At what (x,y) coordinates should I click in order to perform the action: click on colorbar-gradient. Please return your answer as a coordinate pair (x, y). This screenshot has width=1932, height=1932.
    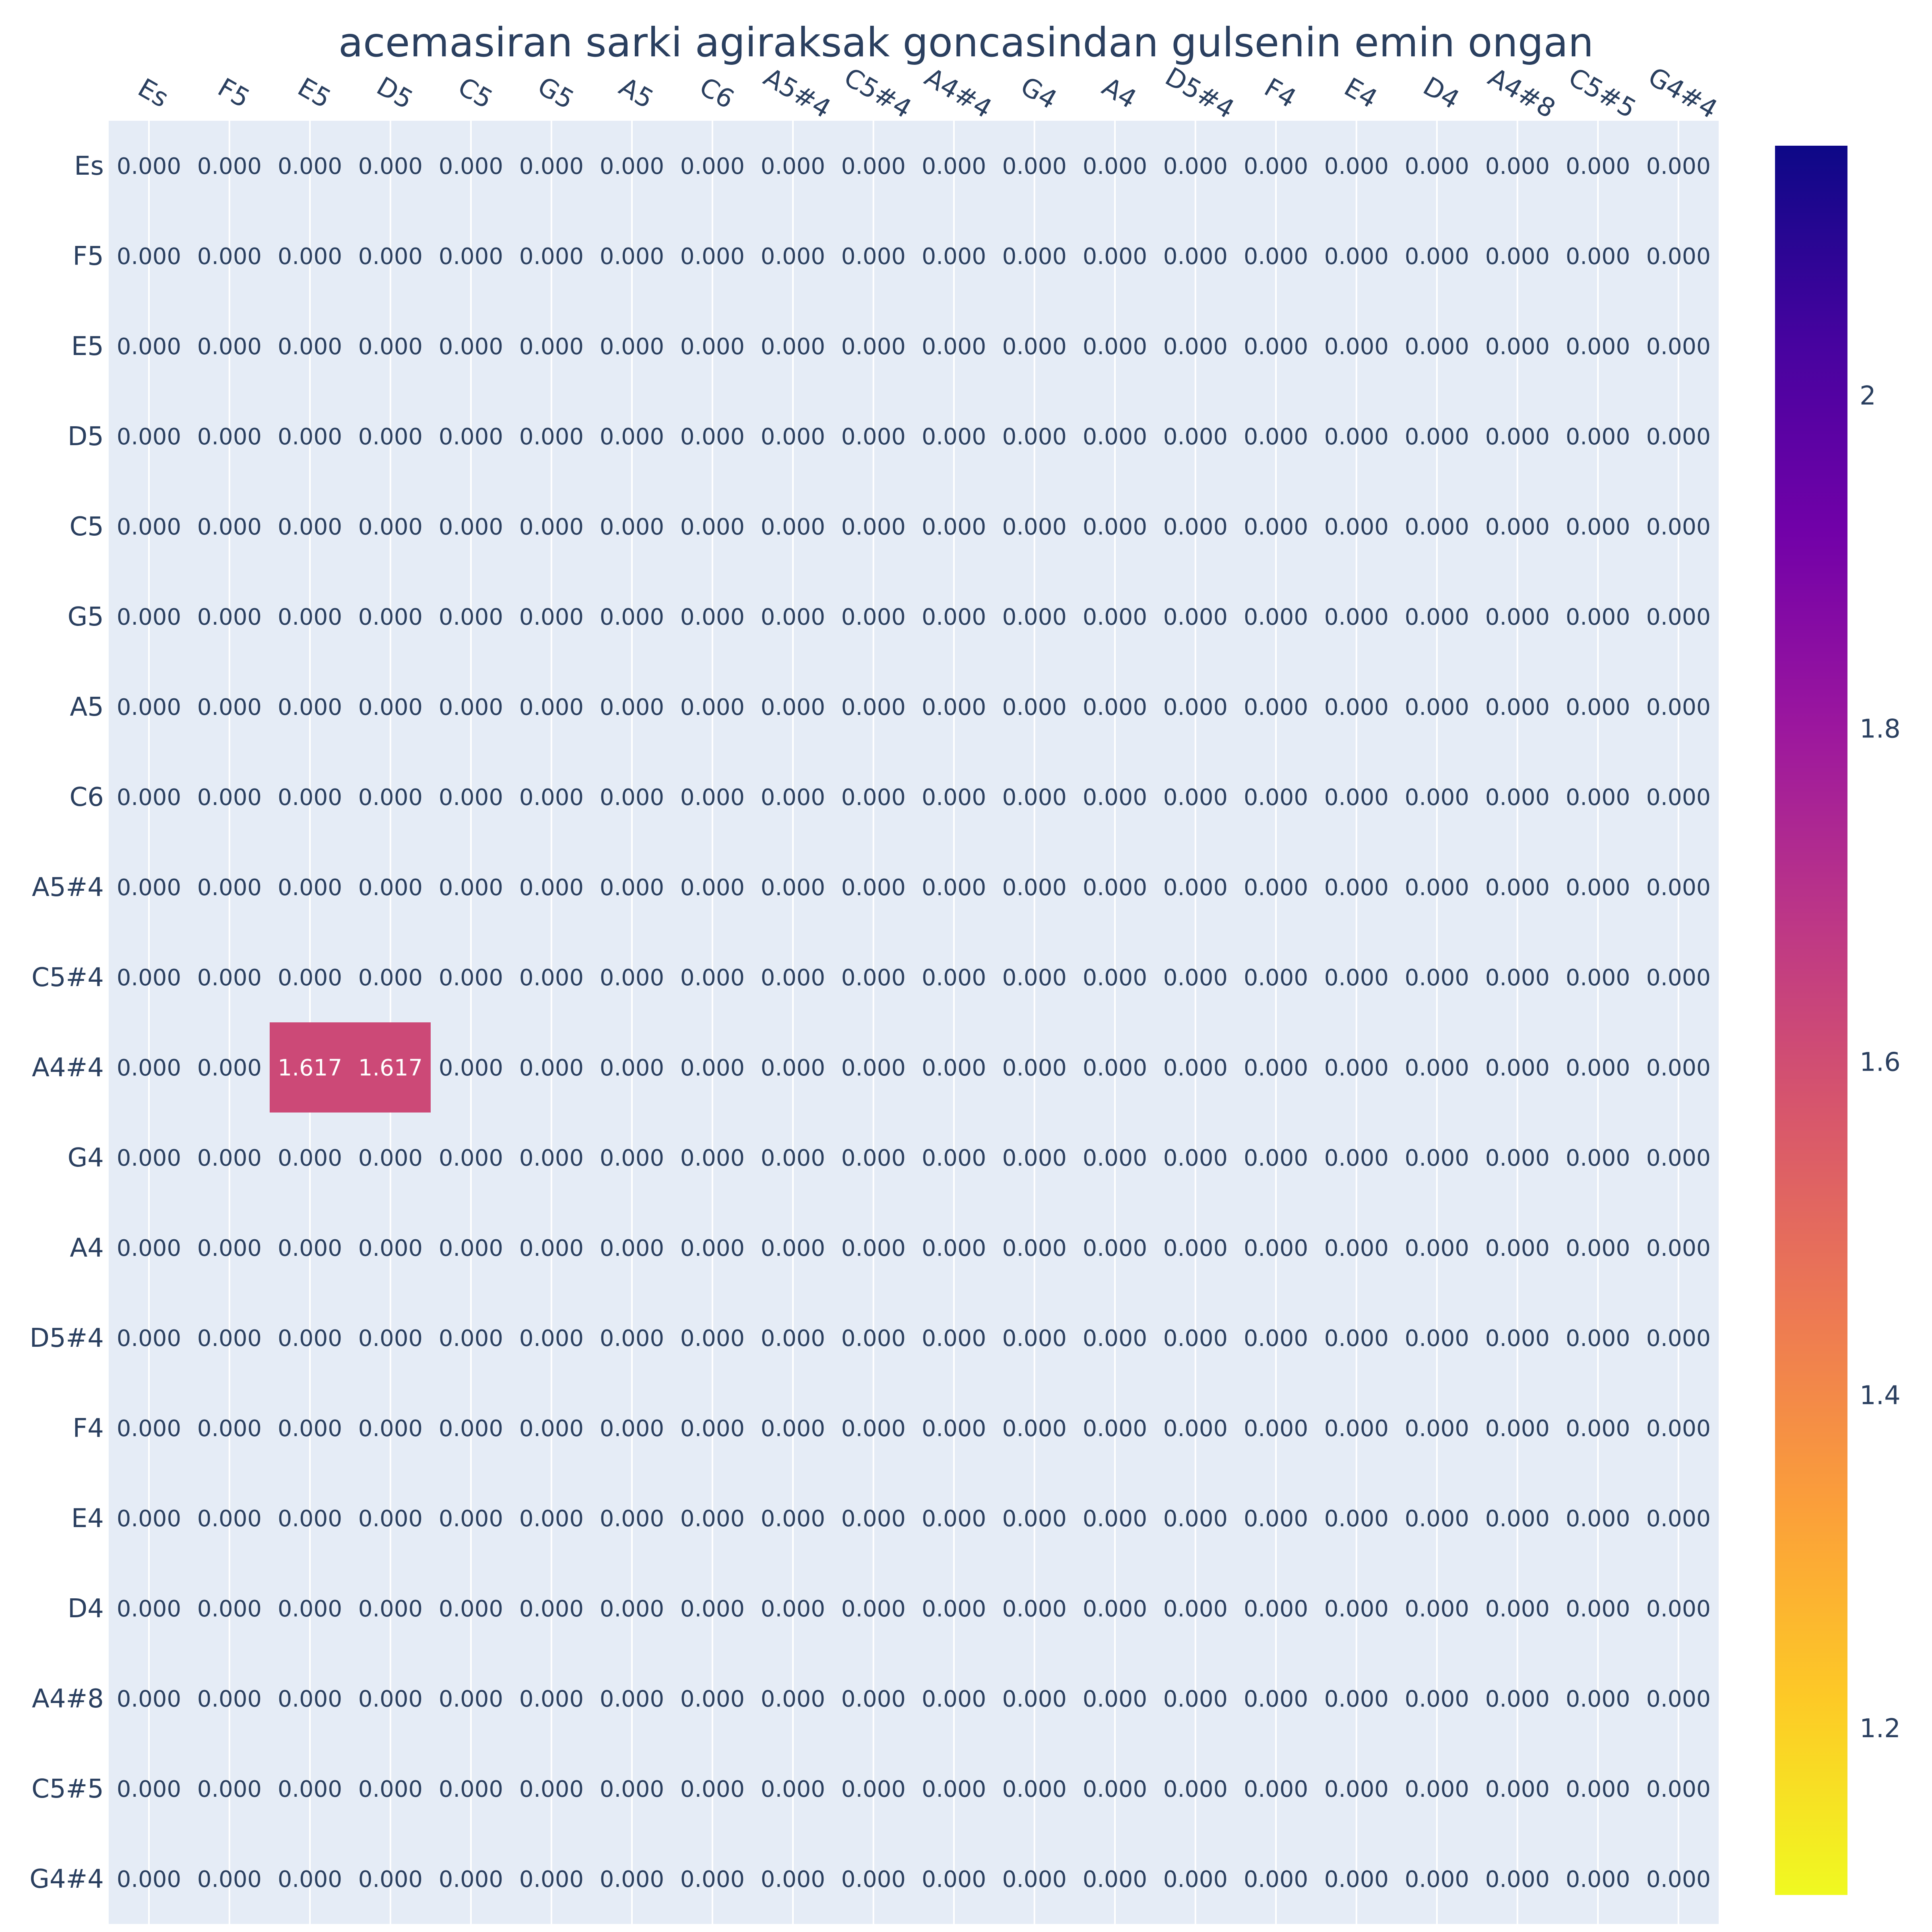
    Looking at the image, I should click on (1811, 1020).